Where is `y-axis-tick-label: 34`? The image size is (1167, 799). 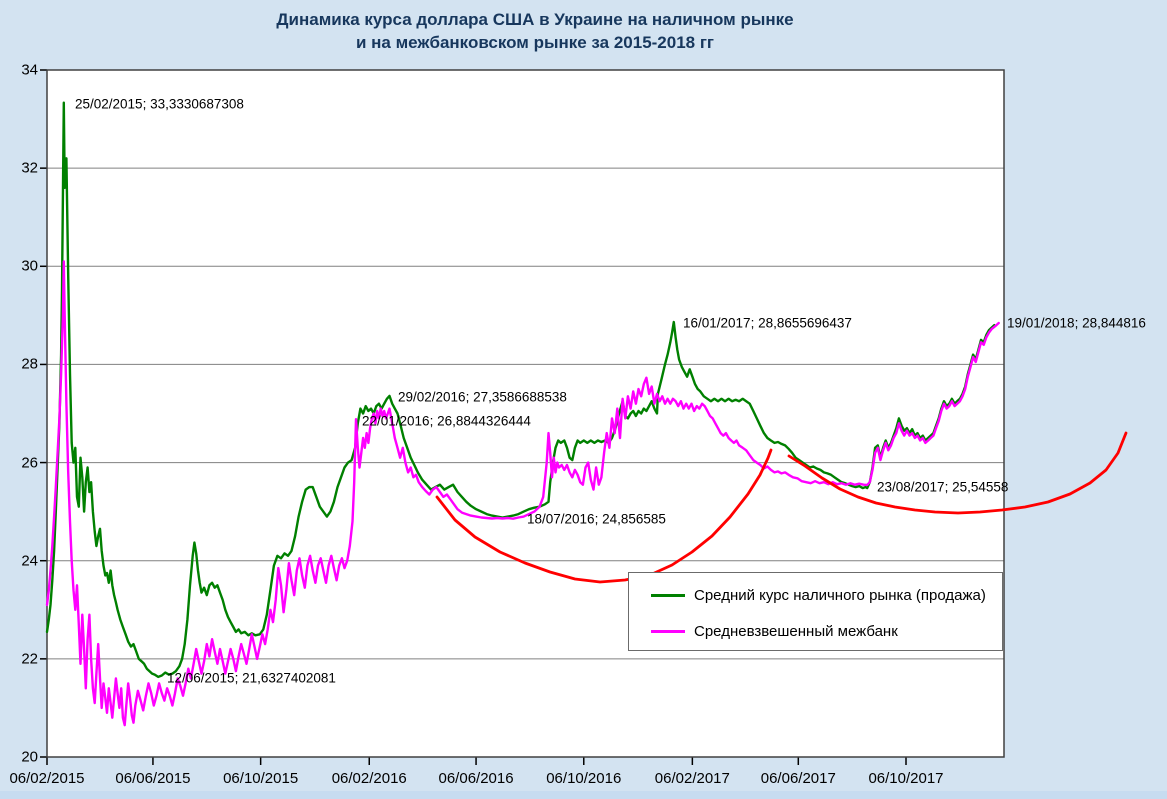
y-axis-tick-label: 34 is located at coordinates (29, 70).